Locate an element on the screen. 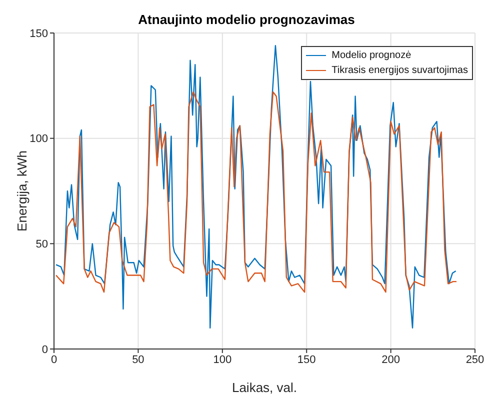 The height and width of the screenshot is (401, 485). x-tick-label: 100 is located at coordinates (222, 360).